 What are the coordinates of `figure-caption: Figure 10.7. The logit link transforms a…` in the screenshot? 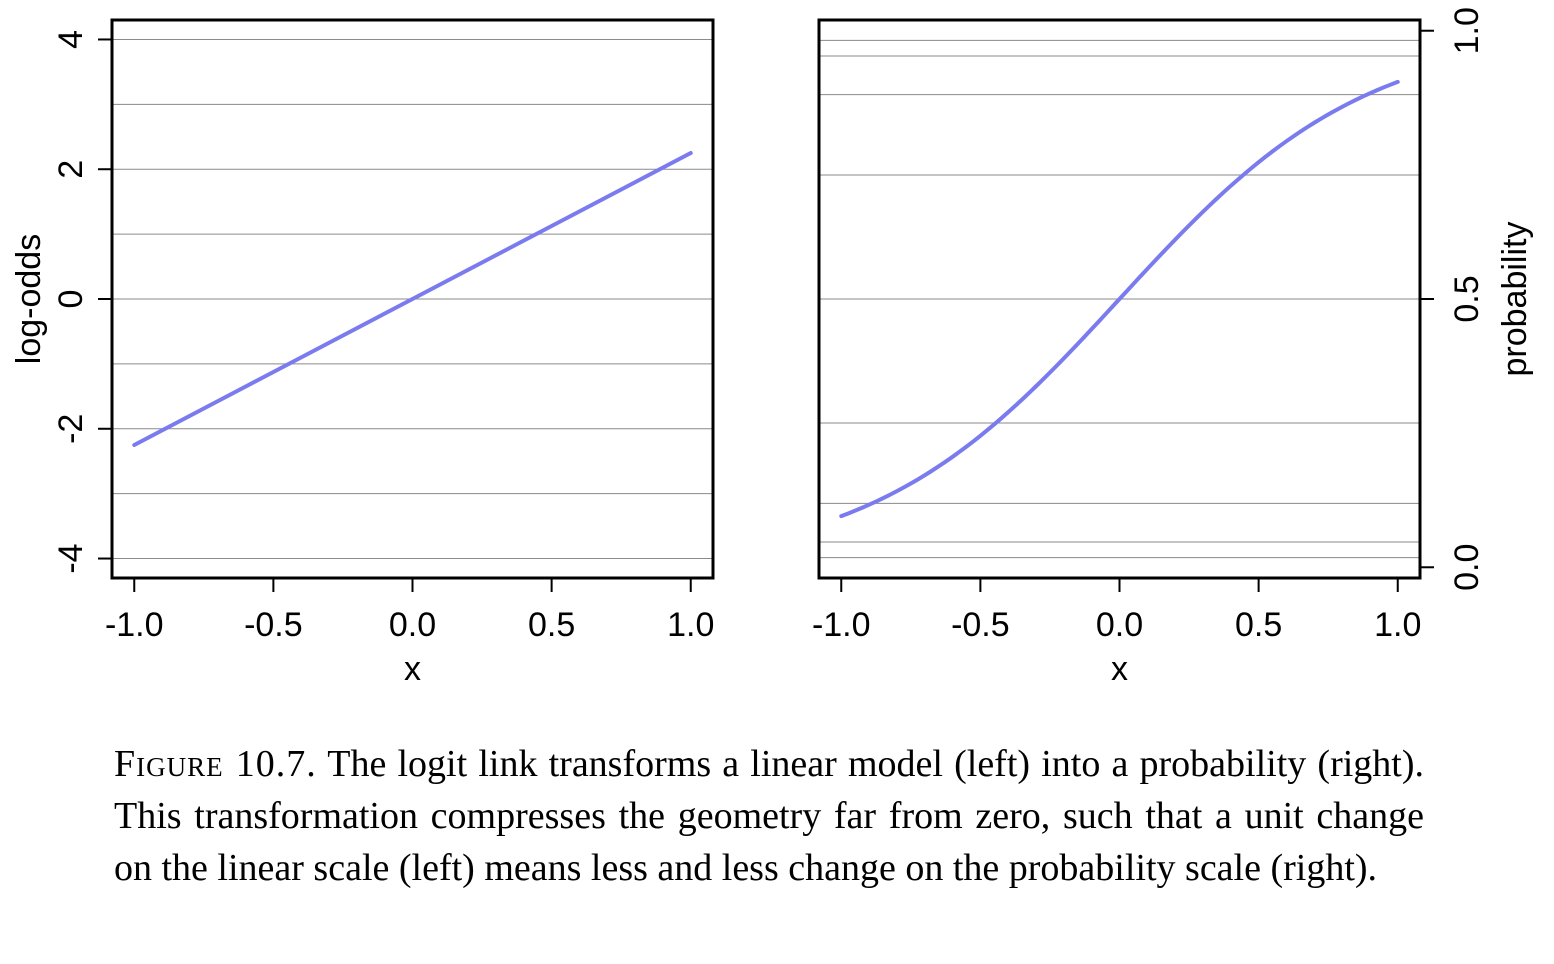 It's located at (769, 816).